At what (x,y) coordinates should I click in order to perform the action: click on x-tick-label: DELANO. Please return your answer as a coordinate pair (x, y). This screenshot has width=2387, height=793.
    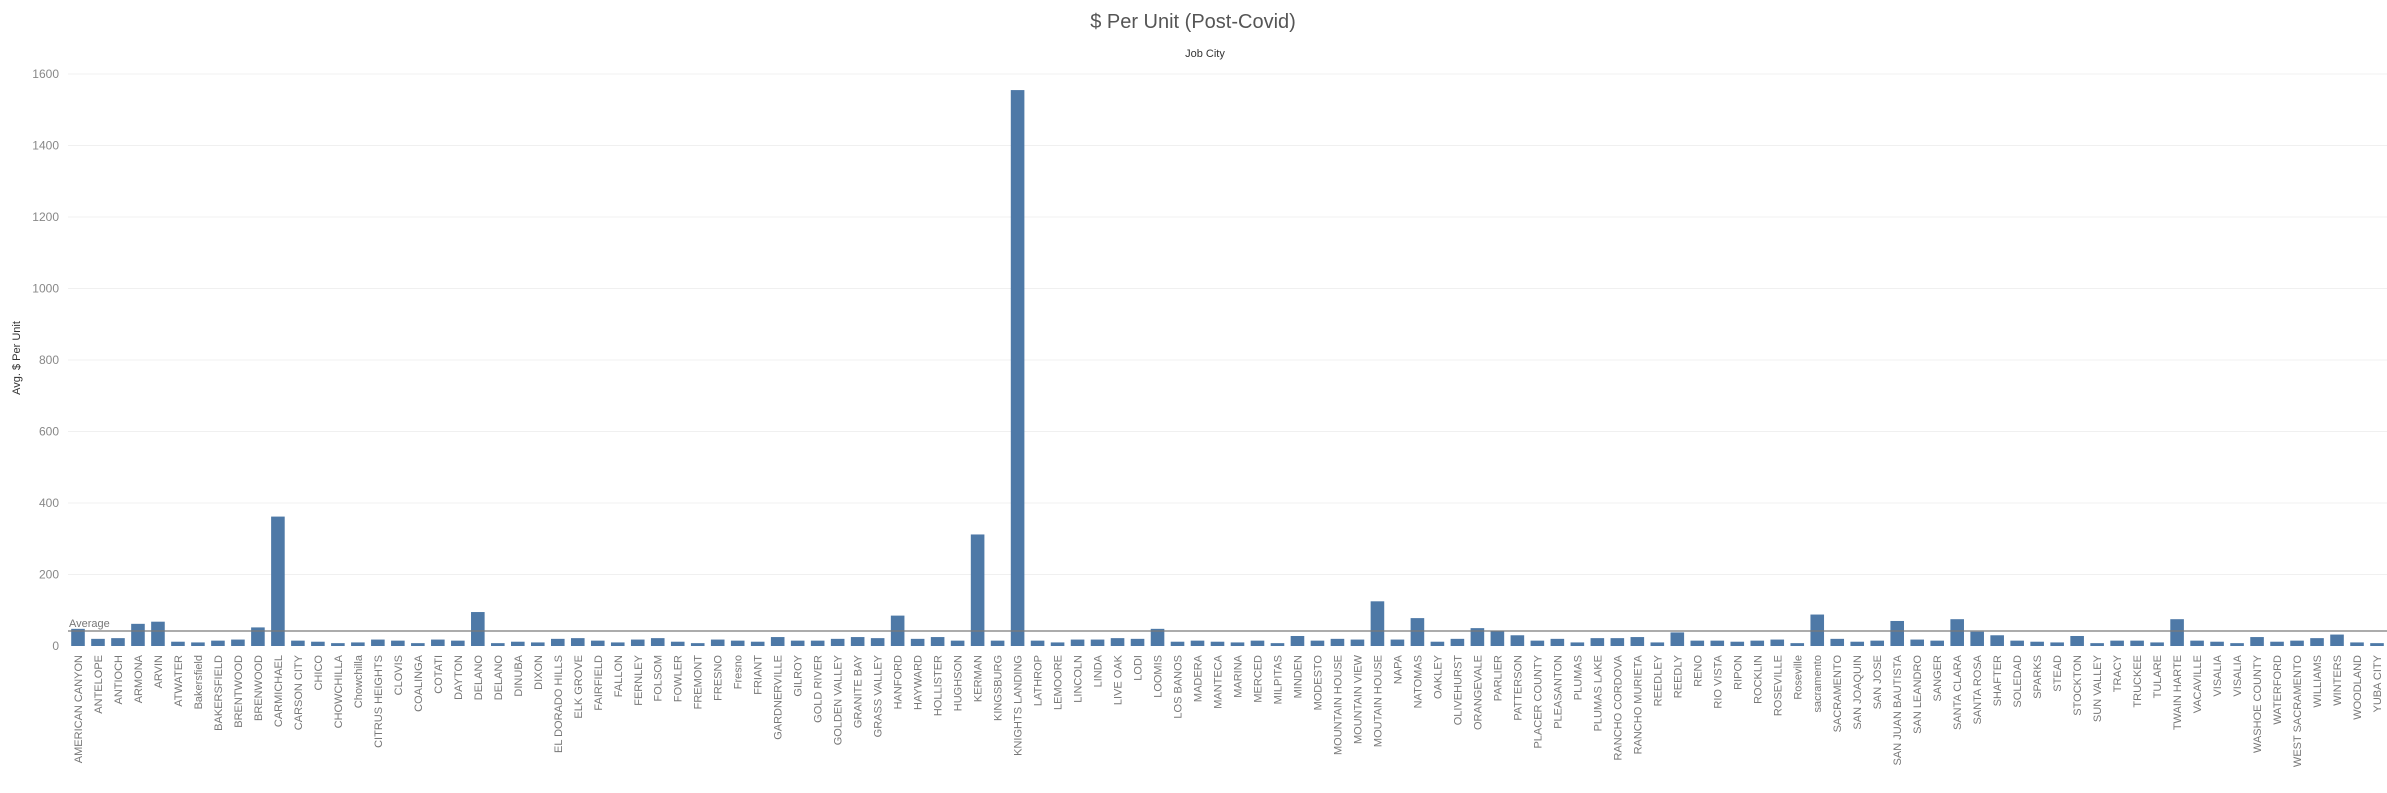
    Looking at the image, I should click on (479, 678).